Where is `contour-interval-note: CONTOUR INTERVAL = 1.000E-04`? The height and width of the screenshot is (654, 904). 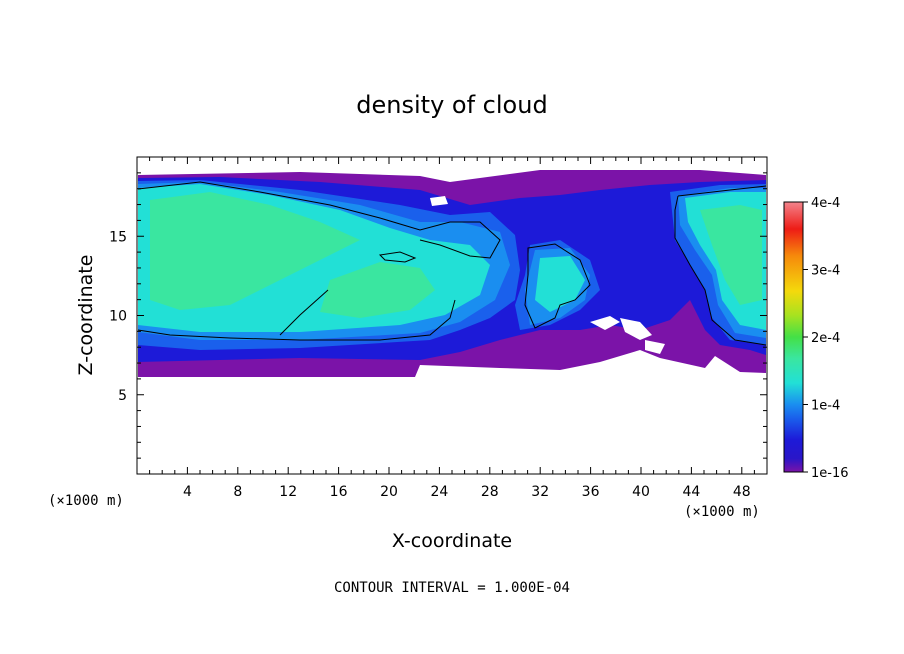
contour-interval-note: CONTOUR INTERVAL = 1.000E-04 is located at coordinates (452, 588).